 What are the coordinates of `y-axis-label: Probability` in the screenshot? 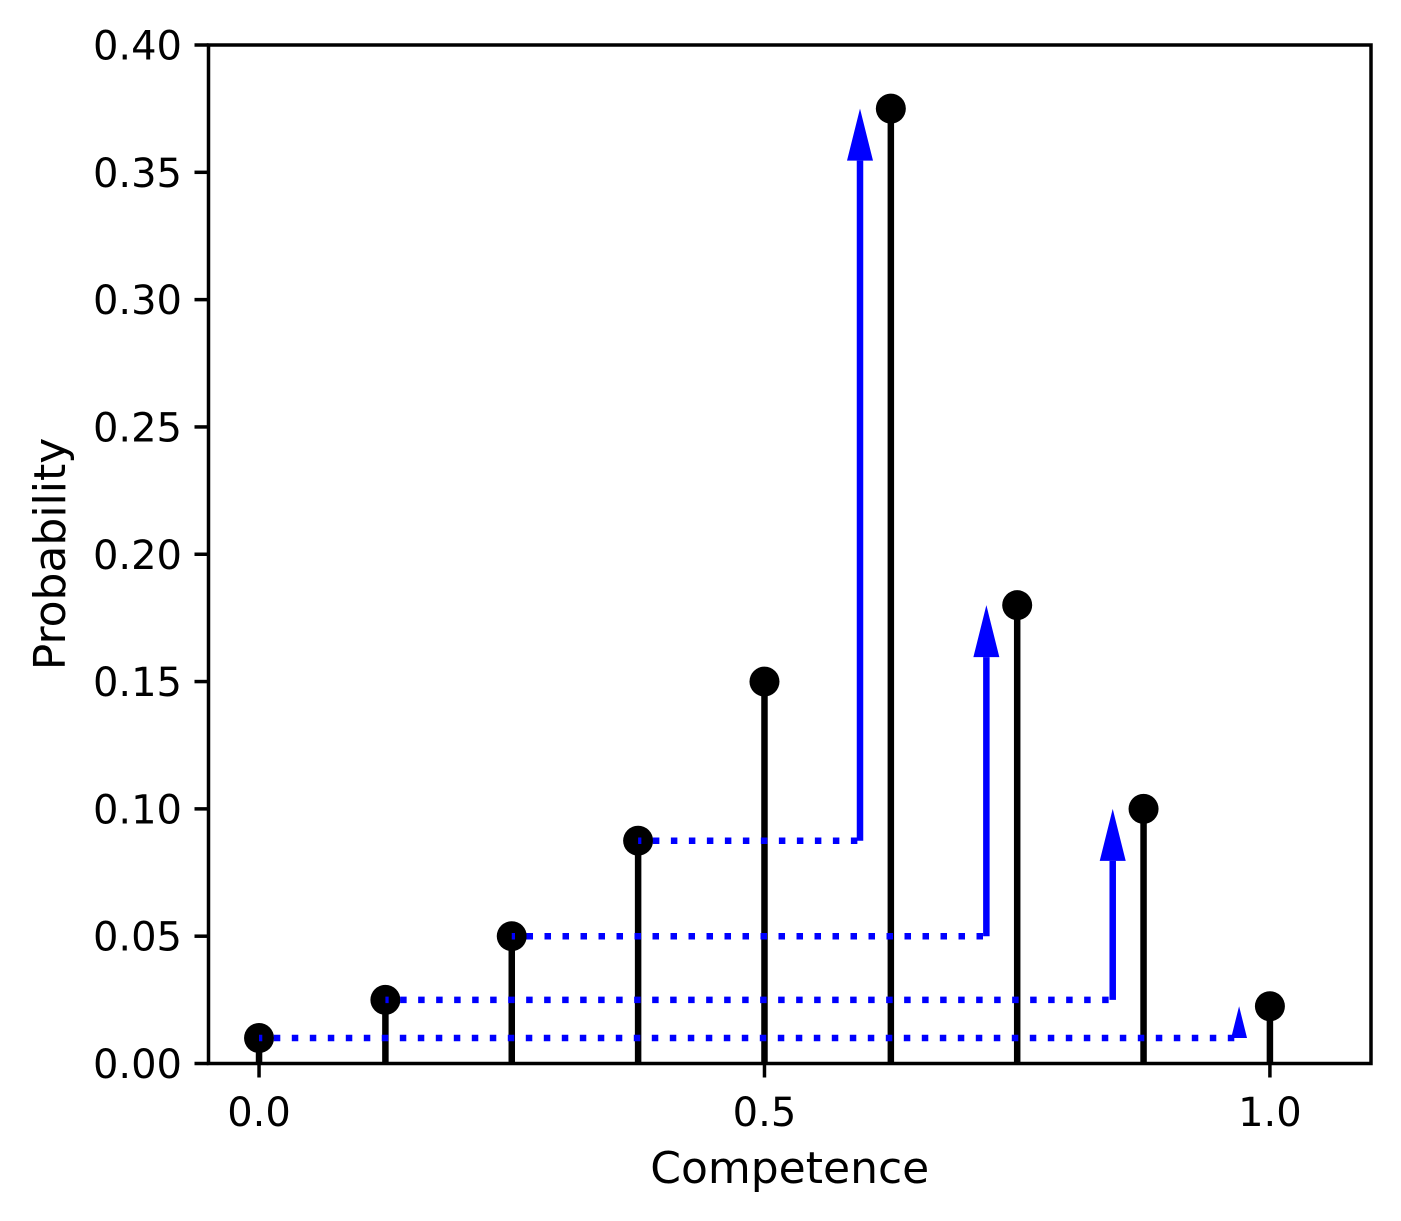 It's located at (50, 554).